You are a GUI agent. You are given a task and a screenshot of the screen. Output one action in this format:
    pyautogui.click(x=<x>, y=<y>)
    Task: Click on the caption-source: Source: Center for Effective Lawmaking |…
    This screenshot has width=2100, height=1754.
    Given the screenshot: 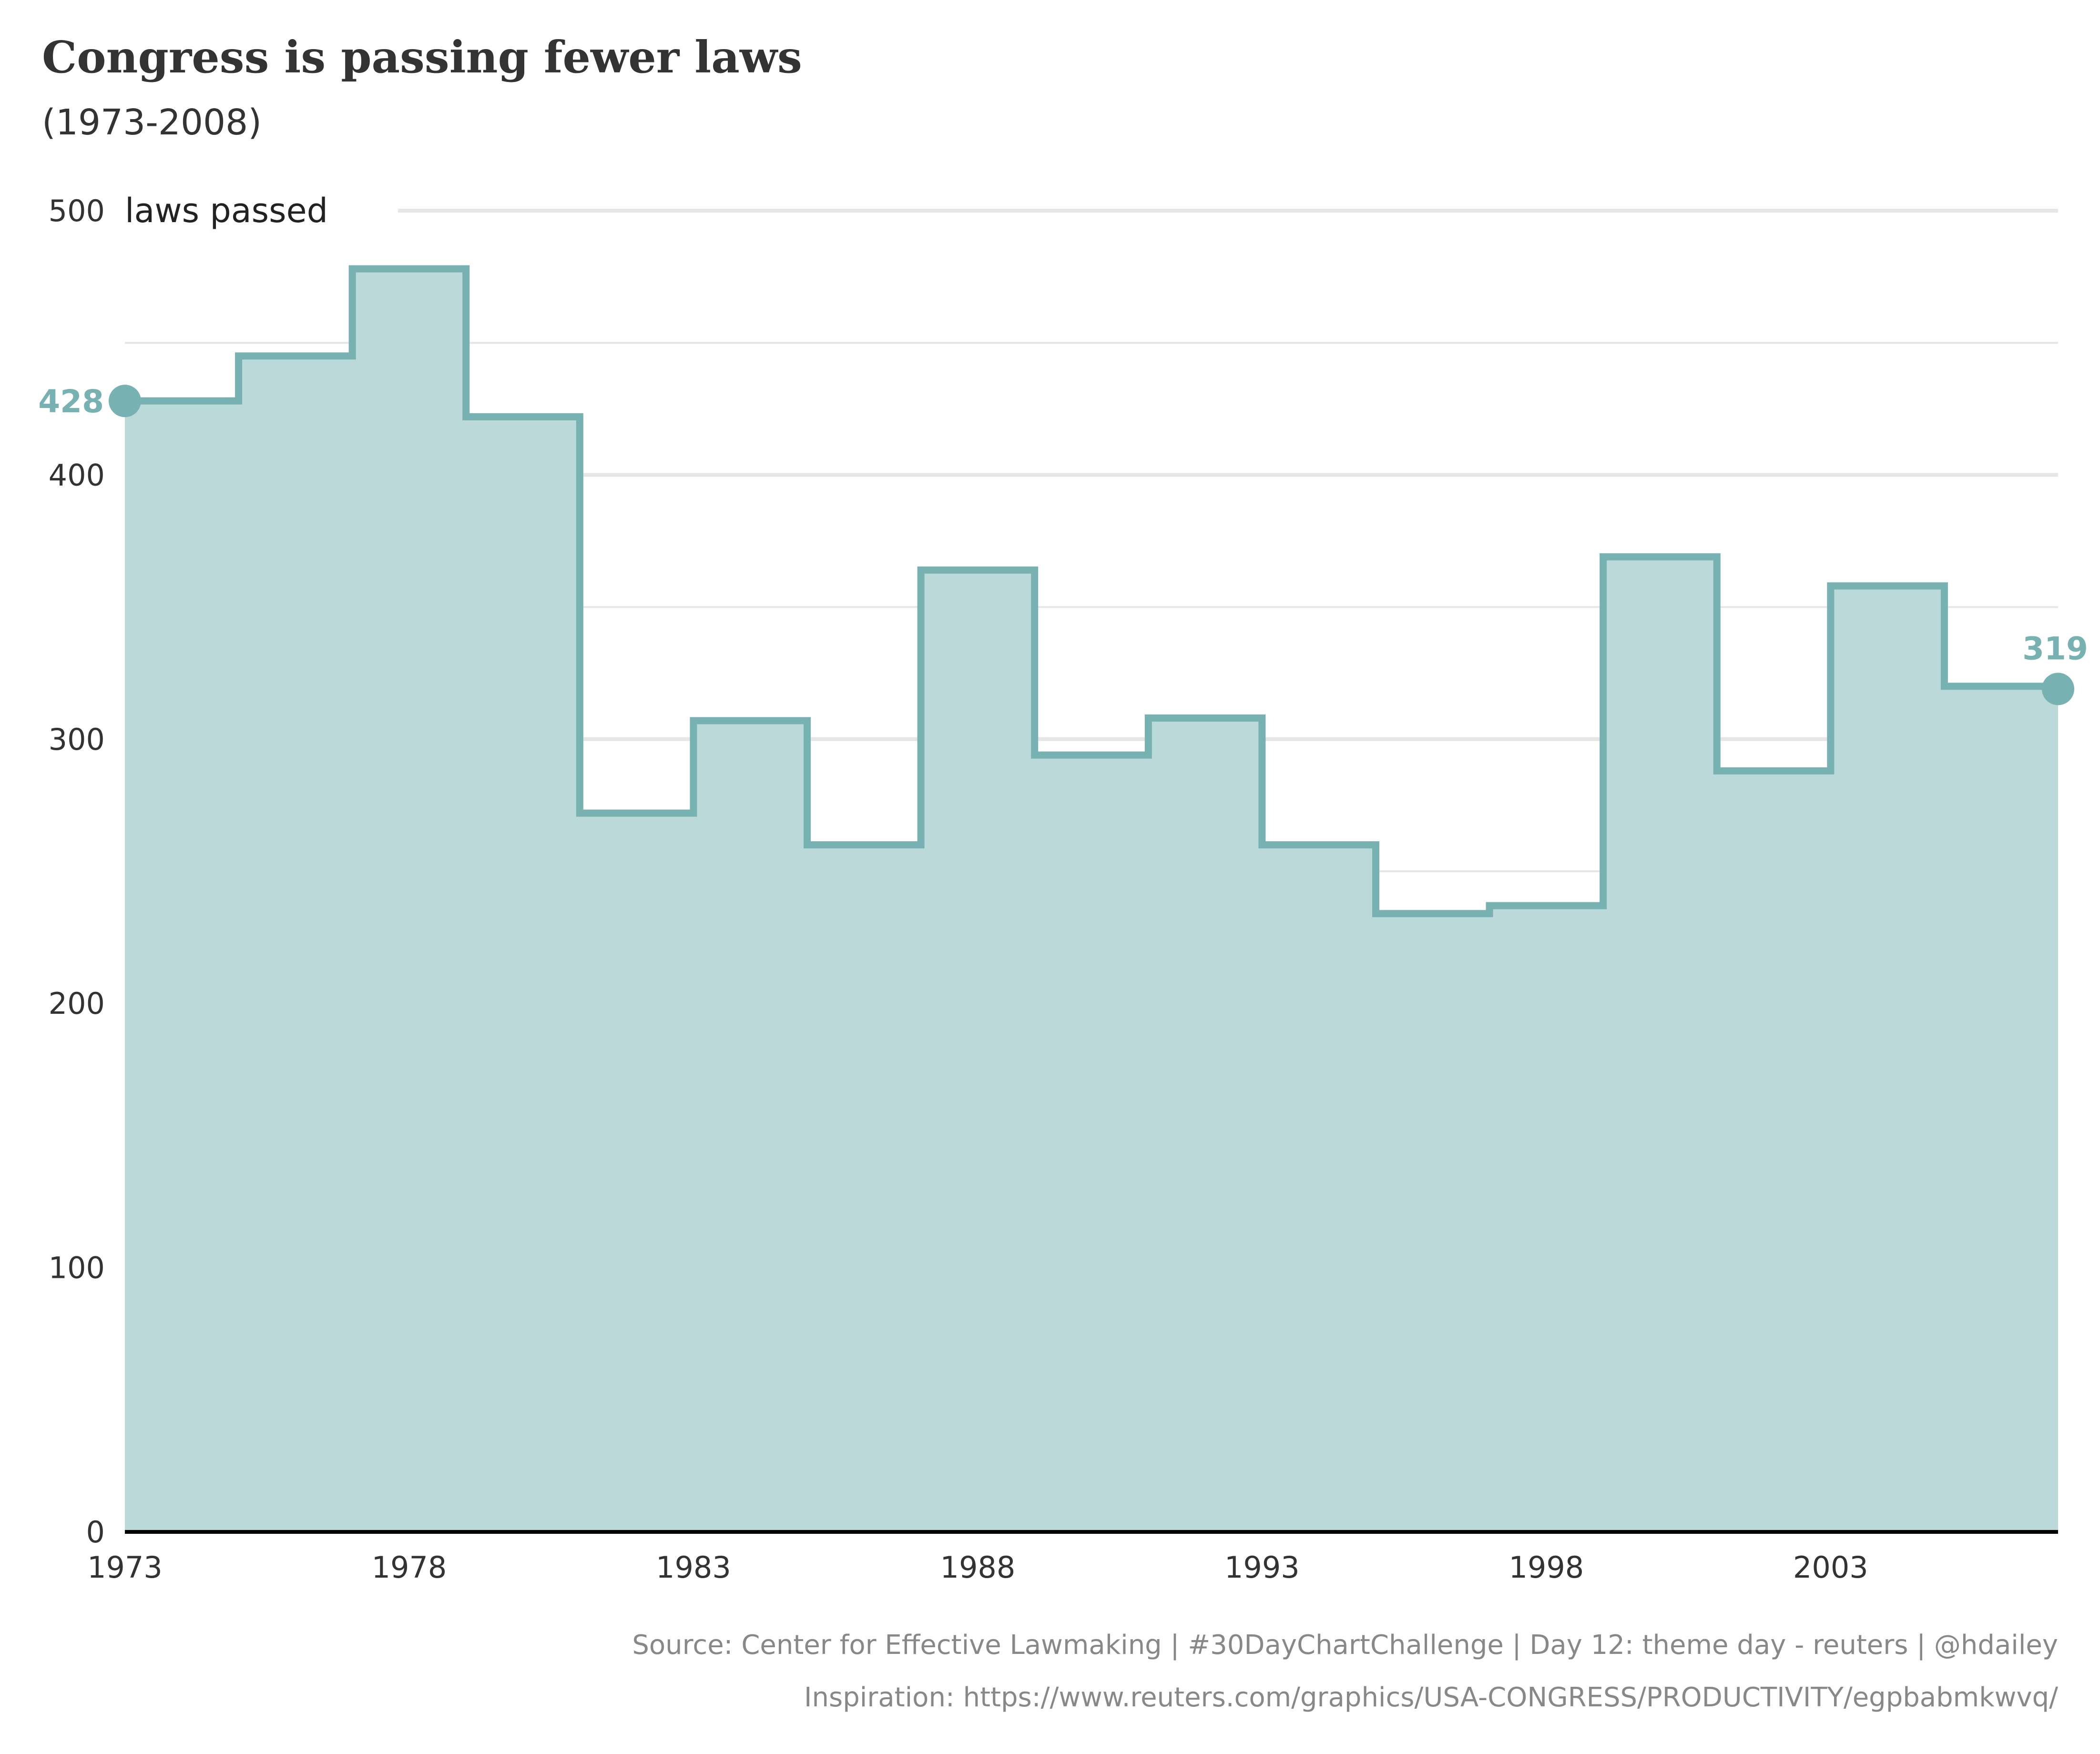 What is the action you would take?
    pyautogui.click(x=1345, y=1646)
    